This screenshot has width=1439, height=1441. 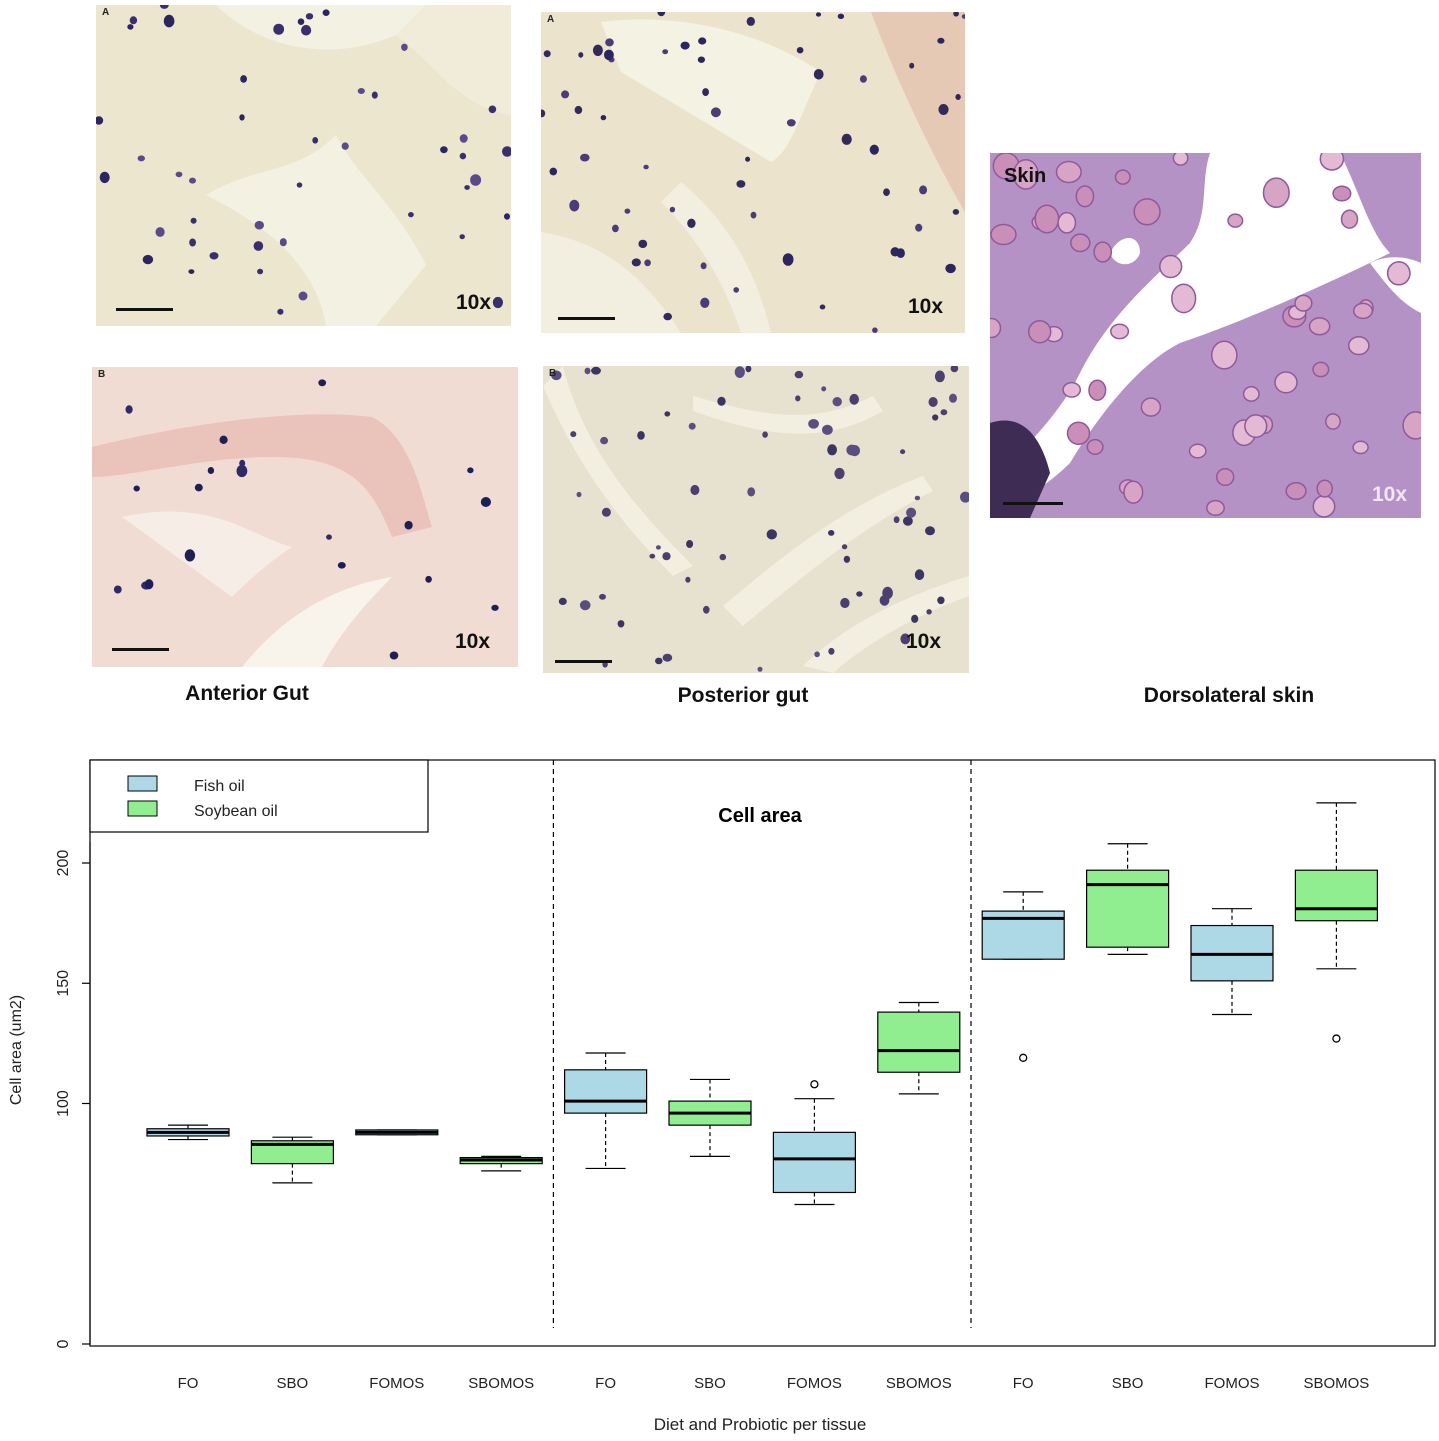 I want to click on tissue-texture, so click(x=1205, y=335).